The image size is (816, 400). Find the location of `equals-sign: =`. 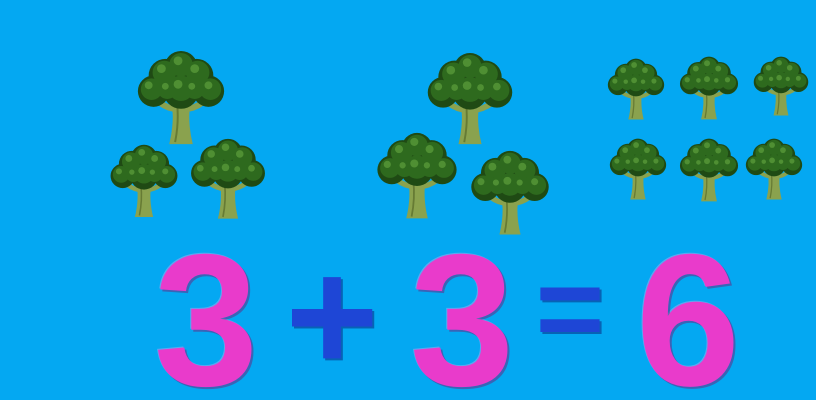

equals-sign: = is located at coordinates (570, 309).